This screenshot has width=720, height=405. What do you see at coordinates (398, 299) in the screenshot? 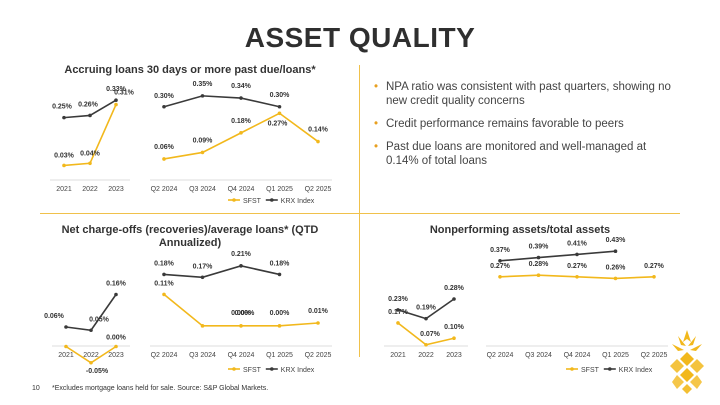
I see `data-label: 0.23%` at bounding box center [398, 299].